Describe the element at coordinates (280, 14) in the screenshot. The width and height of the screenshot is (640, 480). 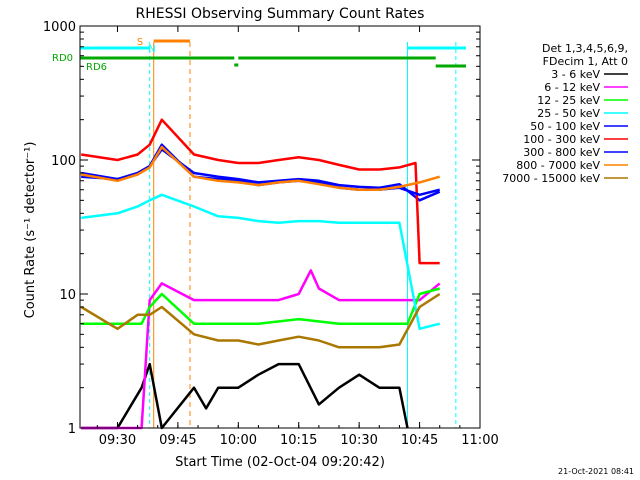
I see `chart-title: RHESSI Observing Summary Count Rates` at that location.